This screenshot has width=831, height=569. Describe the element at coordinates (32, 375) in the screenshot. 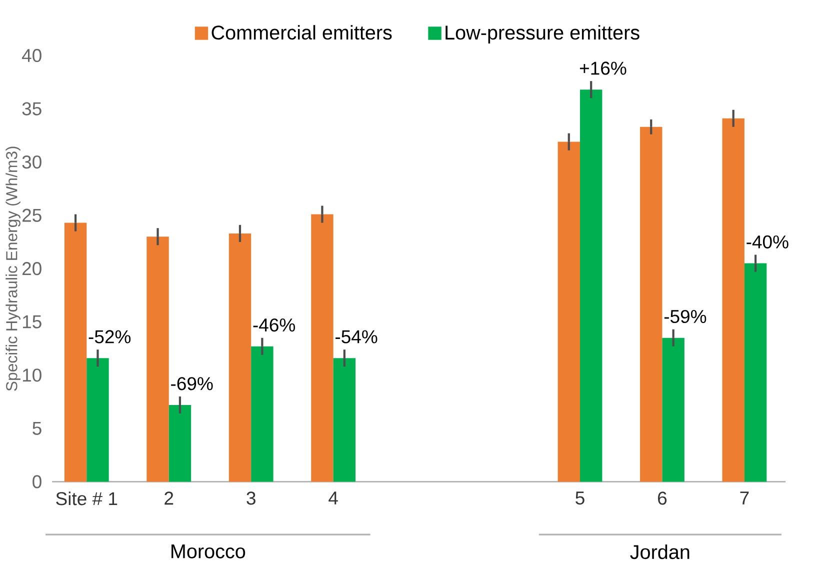

I see `y-tick-label: 10` at that location.